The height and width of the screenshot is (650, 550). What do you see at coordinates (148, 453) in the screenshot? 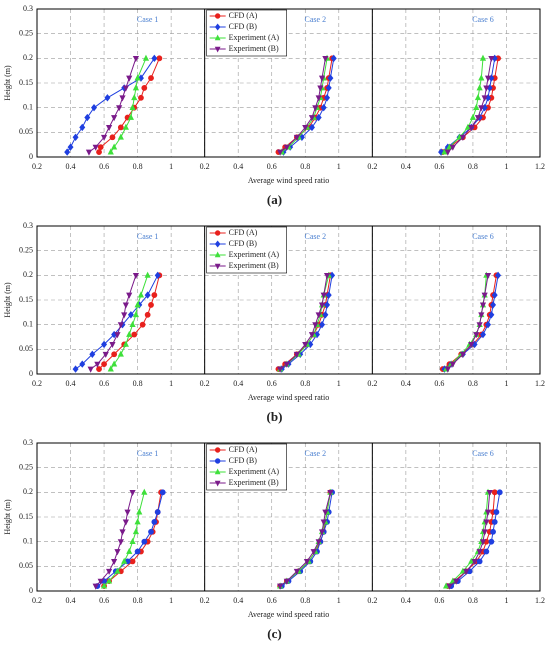
I see `panel-title: Case 1` at bounding box center [148, 453].